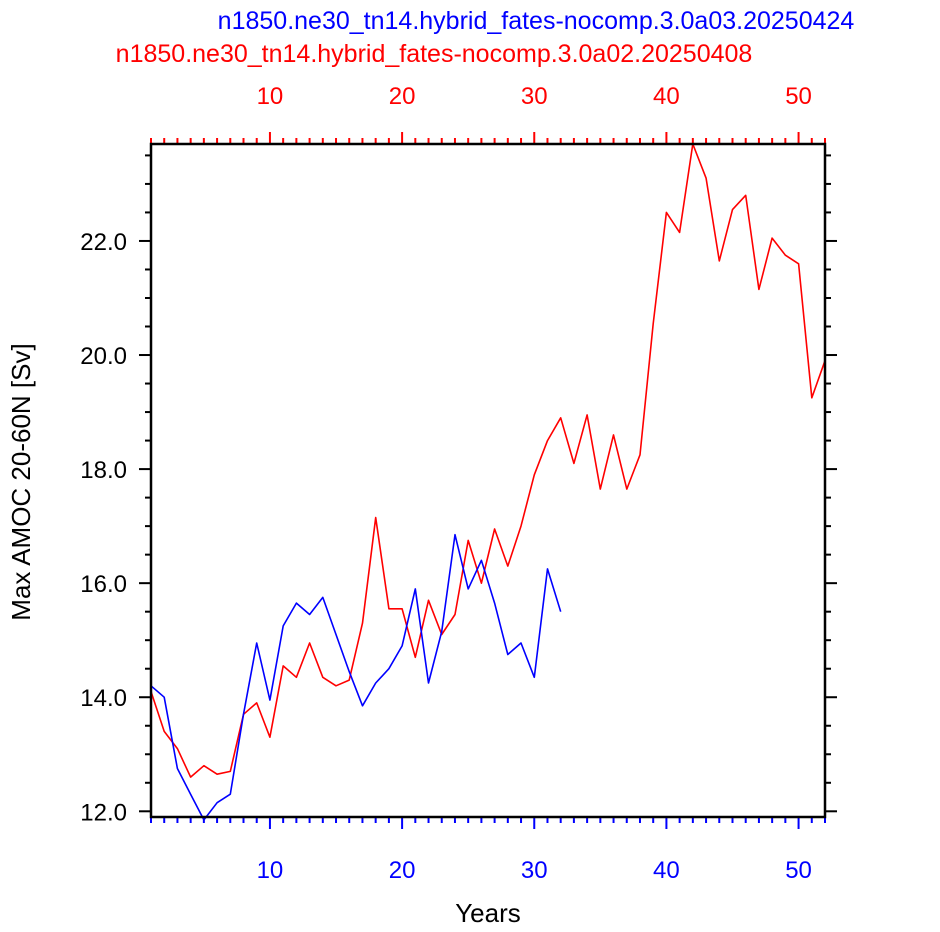  Describe the element at coordinates (831, 483) in the screenshot. I see `right-y-axis` at that location.